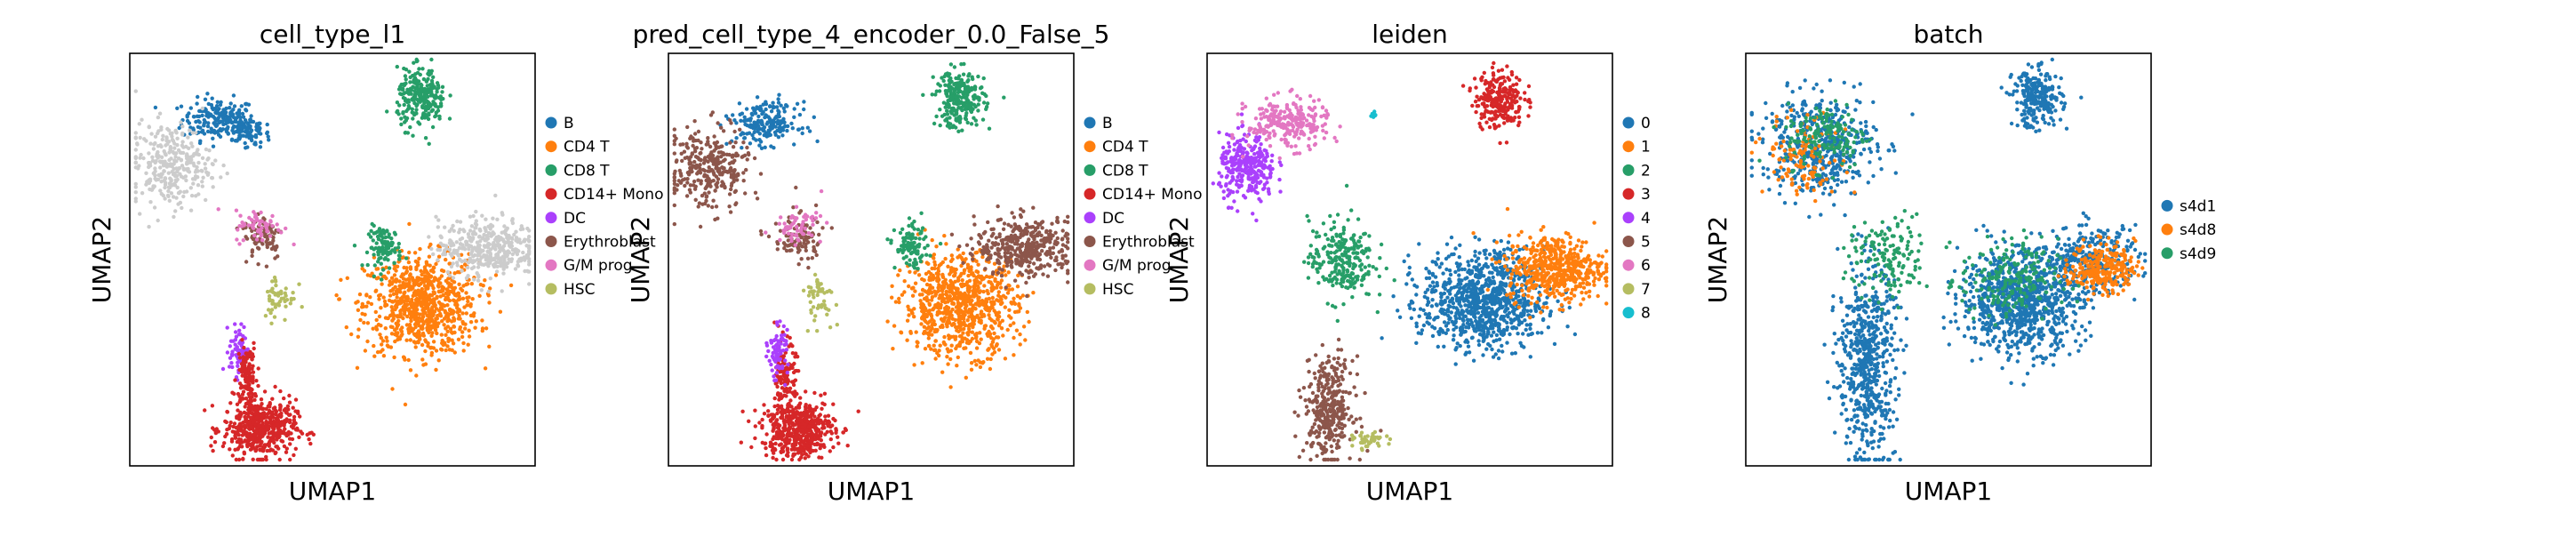 Image resolution: width=2576 pixels, height=537 pixels. Describe the element at coordinates (551, 265) in the screenshot. I see `legend-marker` at that location.